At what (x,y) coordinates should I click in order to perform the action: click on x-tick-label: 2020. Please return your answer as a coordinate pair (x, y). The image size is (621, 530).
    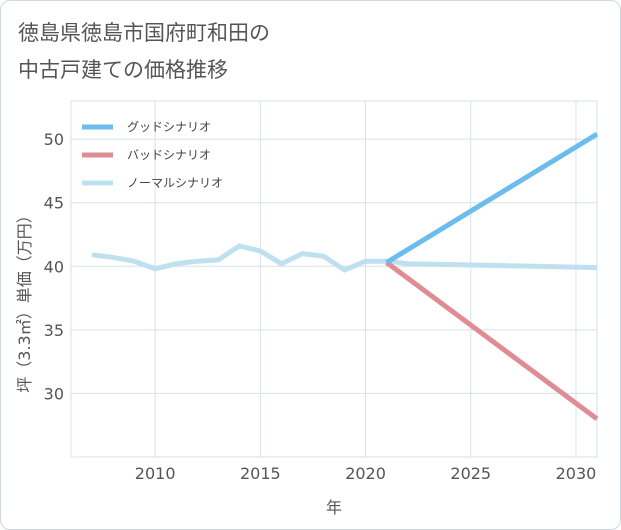
    Looking at the image, I should click on (365, 473).